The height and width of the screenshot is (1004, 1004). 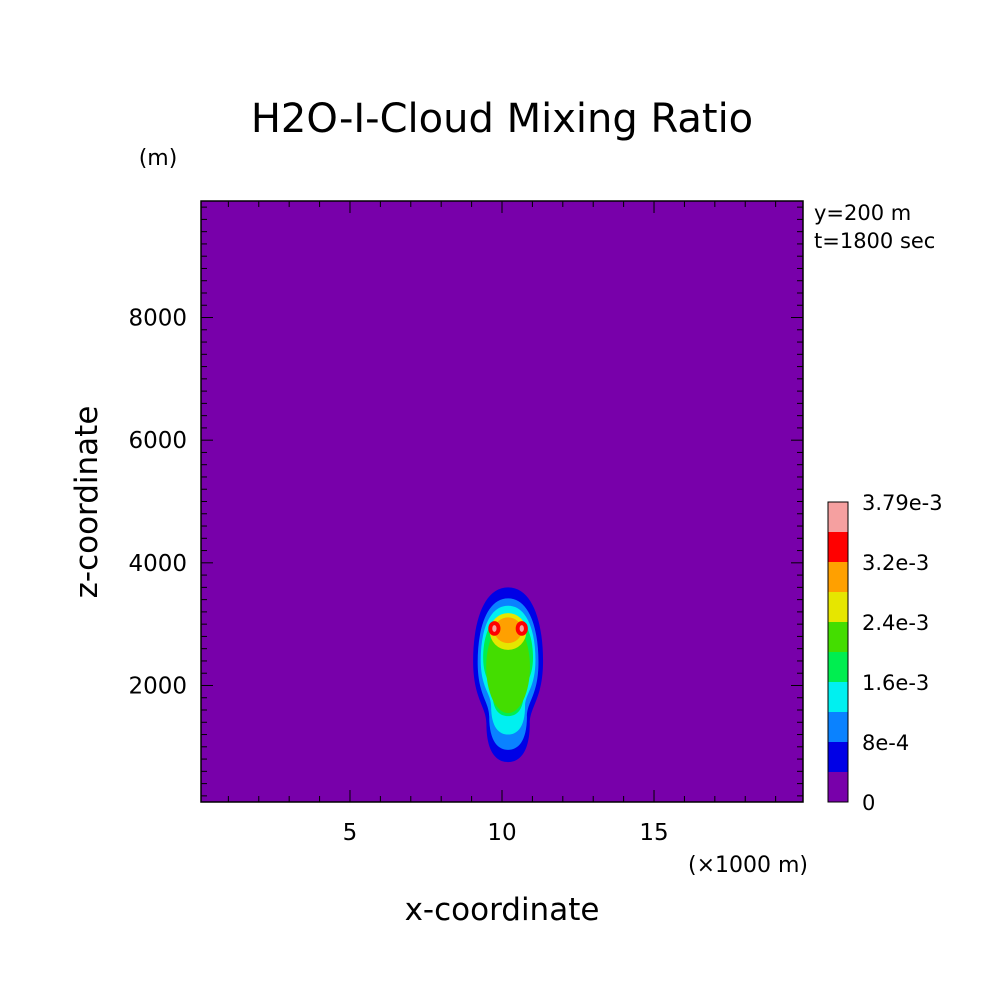 I want to click on contour-fills, so click(x=508, y=675).